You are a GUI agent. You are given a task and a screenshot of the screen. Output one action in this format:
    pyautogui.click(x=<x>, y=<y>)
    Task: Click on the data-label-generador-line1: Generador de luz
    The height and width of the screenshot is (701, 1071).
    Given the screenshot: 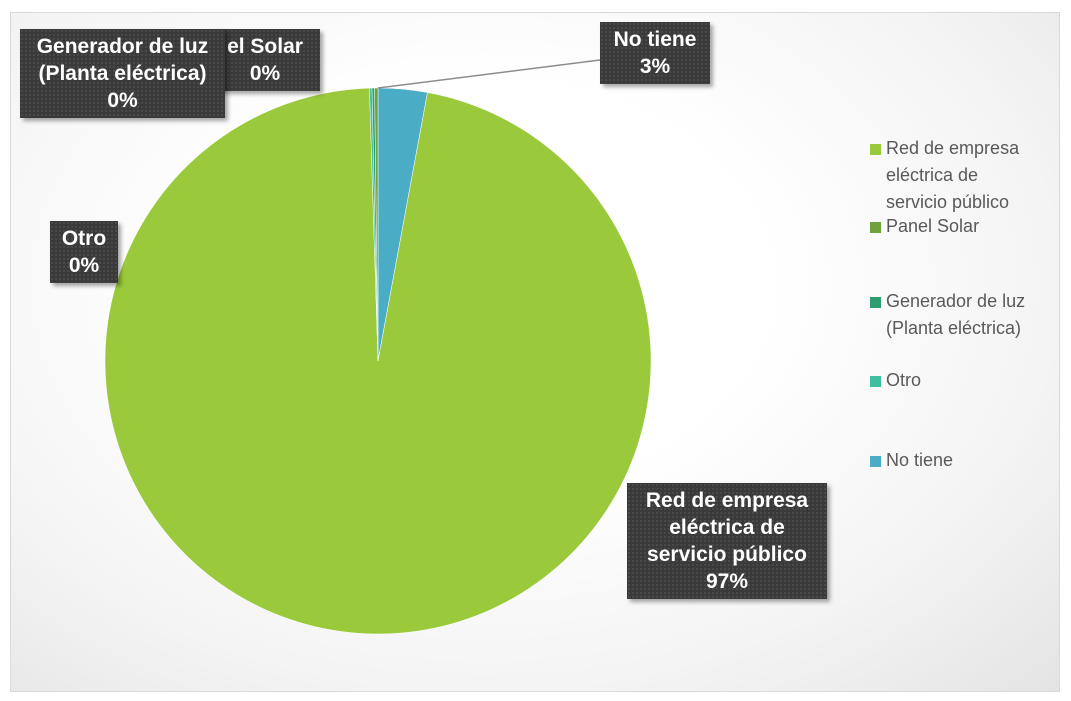 What is the action you would take?
    pyautogui.click(x=122, y=46)
    